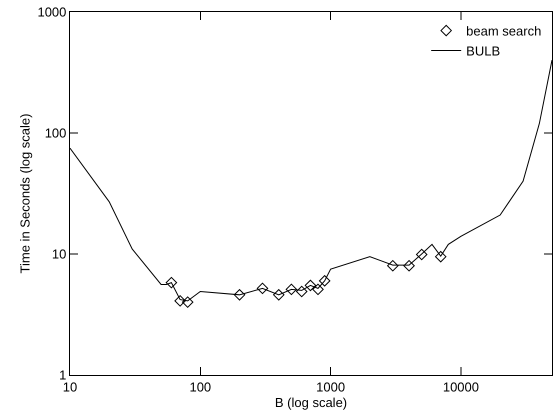 The width and height of the screenshot is (556, 415). I want to click on y-tick-label: 100, so click(55, 133).